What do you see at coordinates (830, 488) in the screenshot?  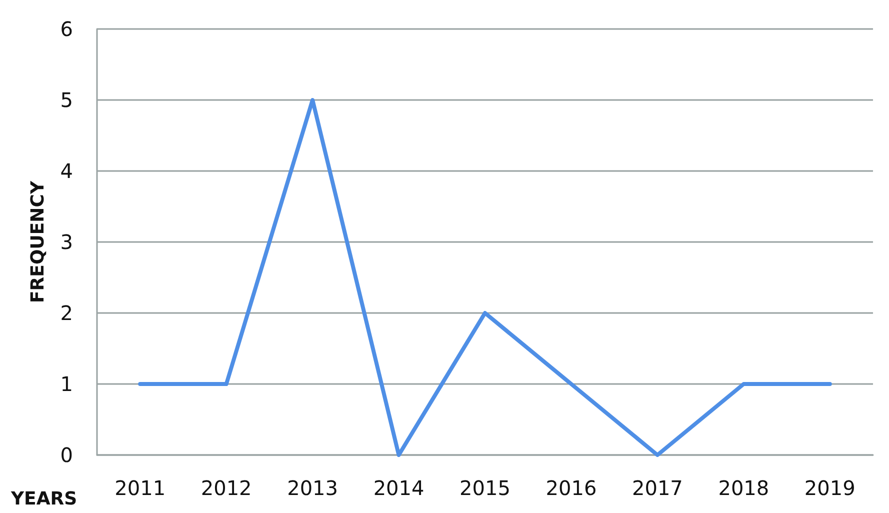 I see `x-tick-label: 2019` at bounding box center [830, 488].